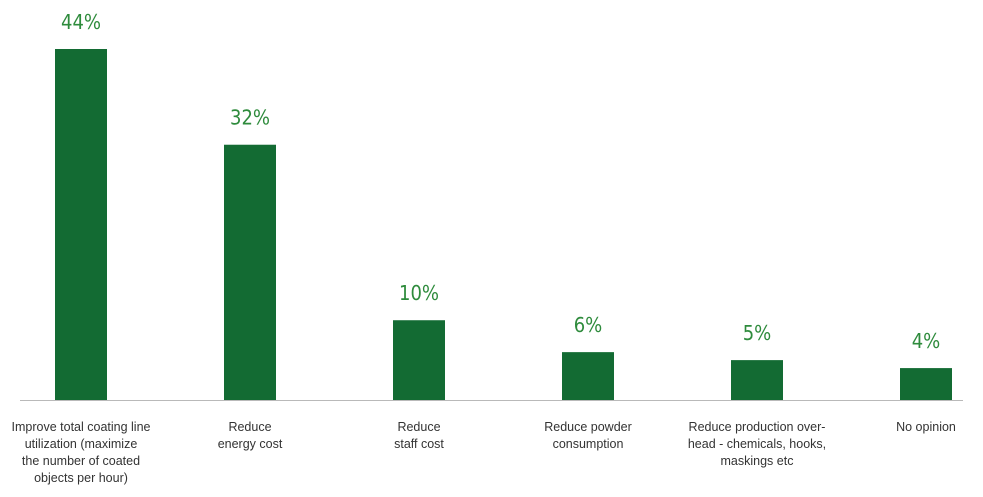  I want to click on category-label-line: Improve total coating line, so click(81, 427).